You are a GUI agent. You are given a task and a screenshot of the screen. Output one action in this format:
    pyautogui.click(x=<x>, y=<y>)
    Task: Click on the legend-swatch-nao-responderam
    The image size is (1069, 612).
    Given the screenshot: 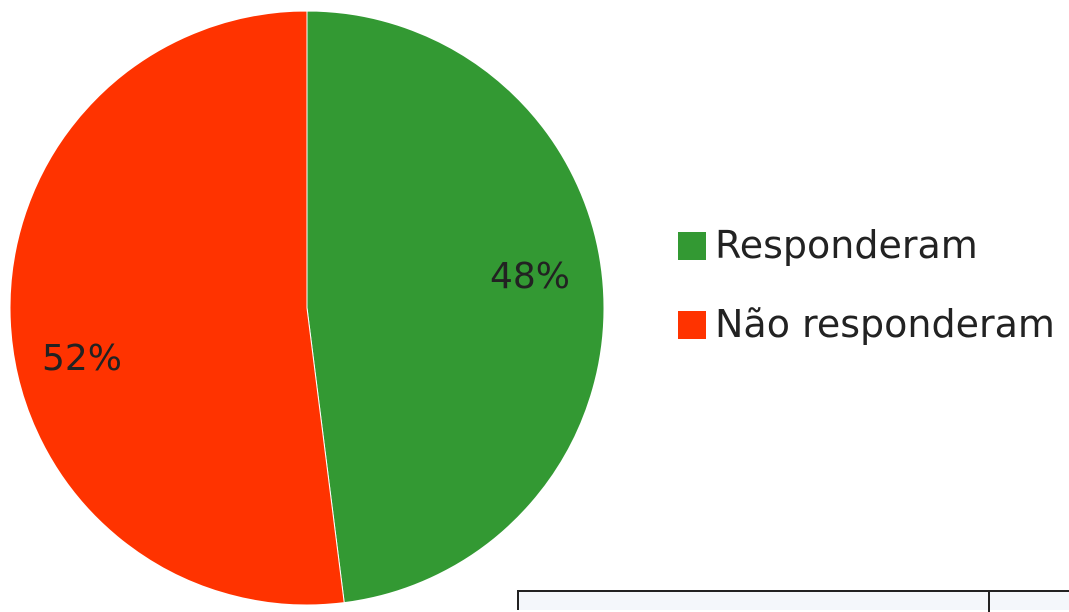 What is the action you would take?
    pyautogui.click(x=692, y=325)
    